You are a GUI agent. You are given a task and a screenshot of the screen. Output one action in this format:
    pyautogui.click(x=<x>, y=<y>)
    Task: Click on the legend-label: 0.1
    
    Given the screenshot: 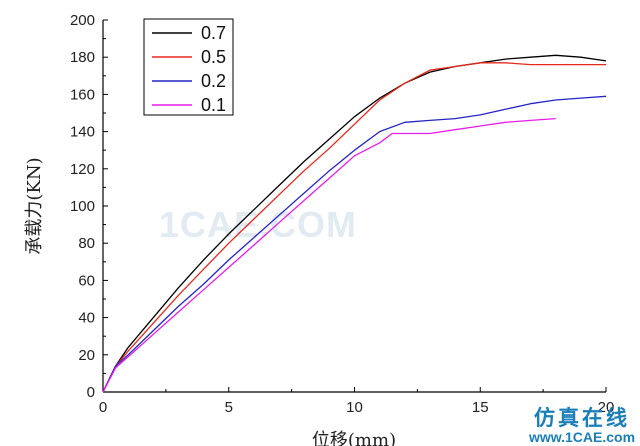 What is the action you would take?
    pyautogui.click(x=213, y=105)
    